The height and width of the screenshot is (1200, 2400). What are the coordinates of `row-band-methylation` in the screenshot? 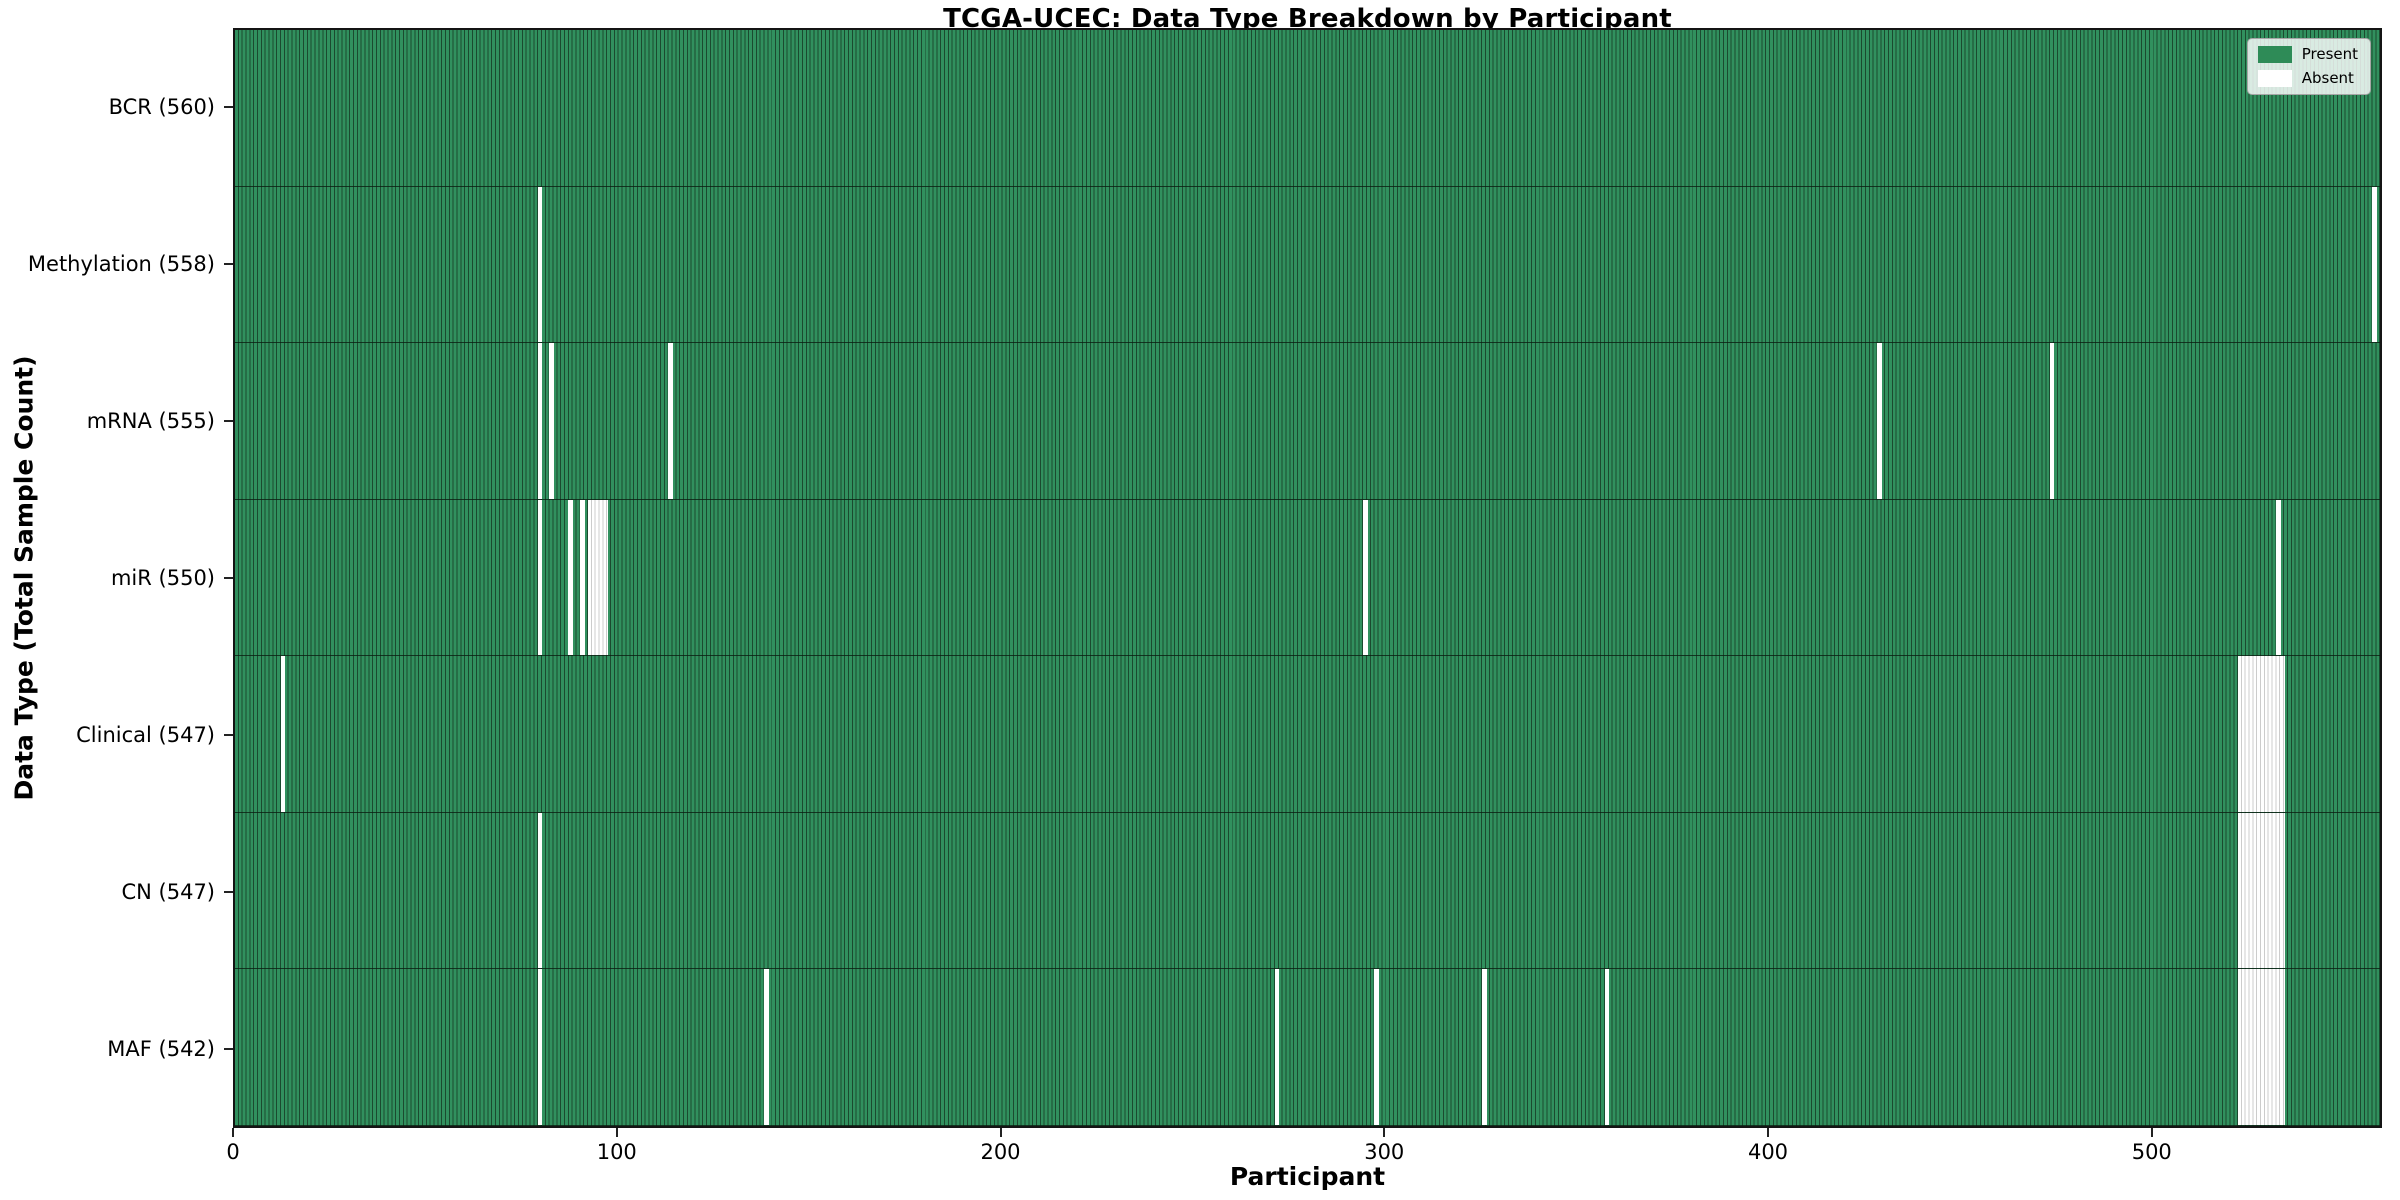 It's located at (1307, 265).